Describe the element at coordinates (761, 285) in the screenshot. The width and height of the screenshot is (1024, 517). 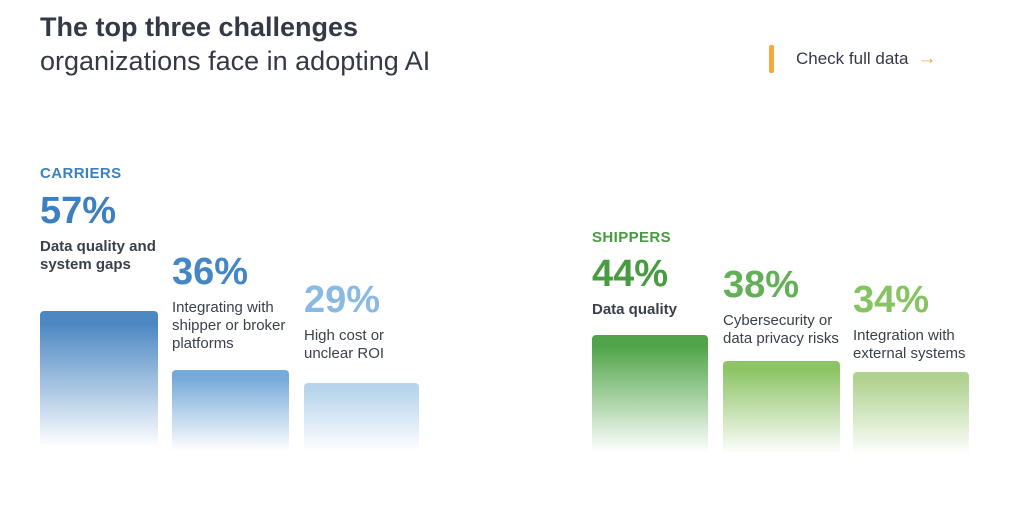
I see `value-label: 38%` at that location.